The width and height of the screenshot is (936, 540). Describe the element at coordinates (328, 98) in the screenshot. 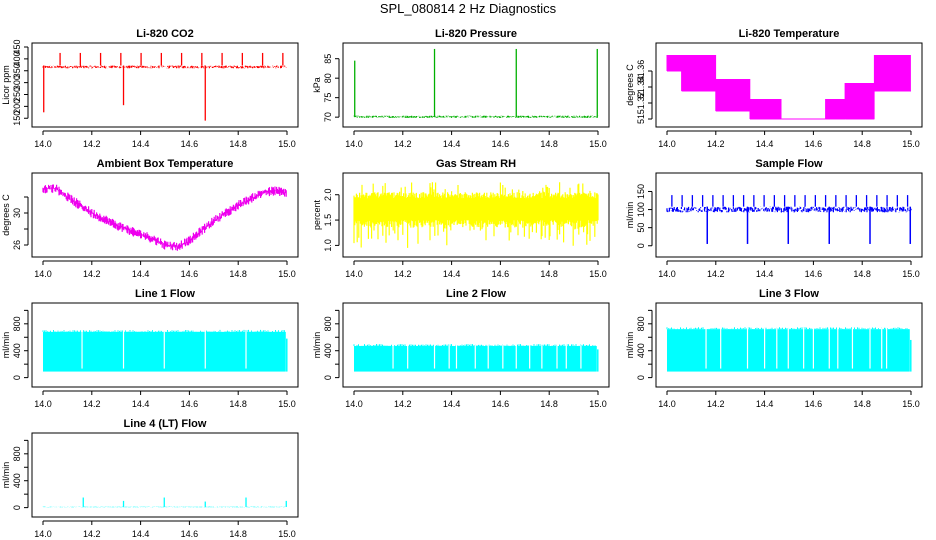

I see `y-tick-label: 75` at that location.